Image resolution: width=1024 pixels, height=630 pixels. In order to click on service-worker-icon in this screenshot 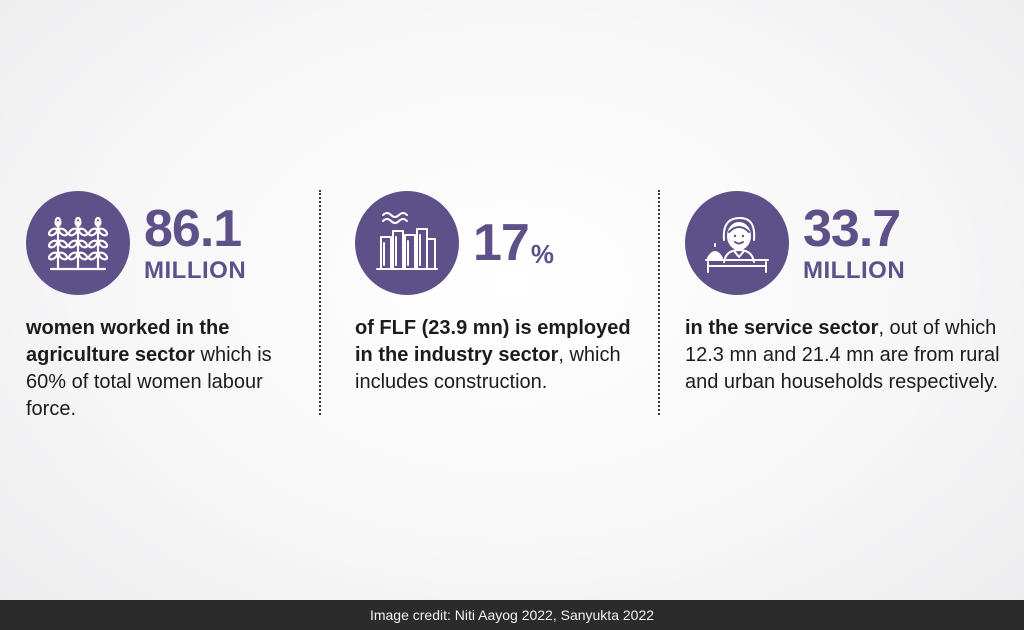, I will do `click(737, 242)`.